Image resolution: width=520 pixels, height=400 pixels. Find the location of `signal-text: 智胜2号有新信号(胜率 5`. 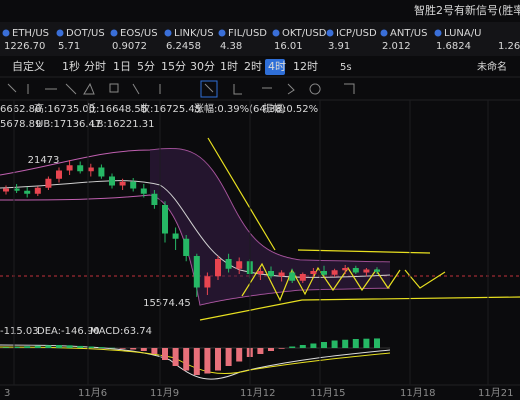

signal-text: 智胜2号有新信号(胜率 5 is located at coordinates (467, 10).